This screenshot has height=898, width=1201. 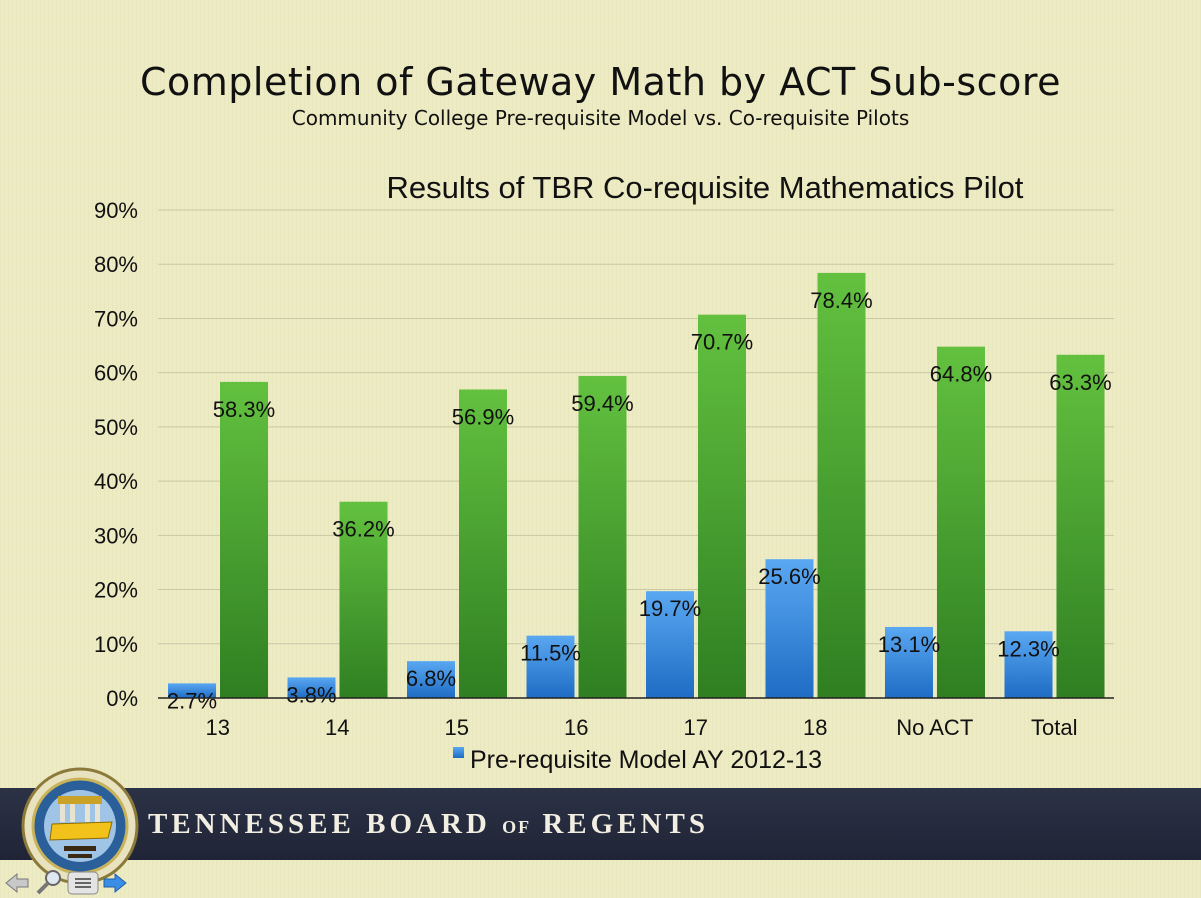 I want to click on data-label-prerequisite: 3.8%, so click(x=311, y=694).